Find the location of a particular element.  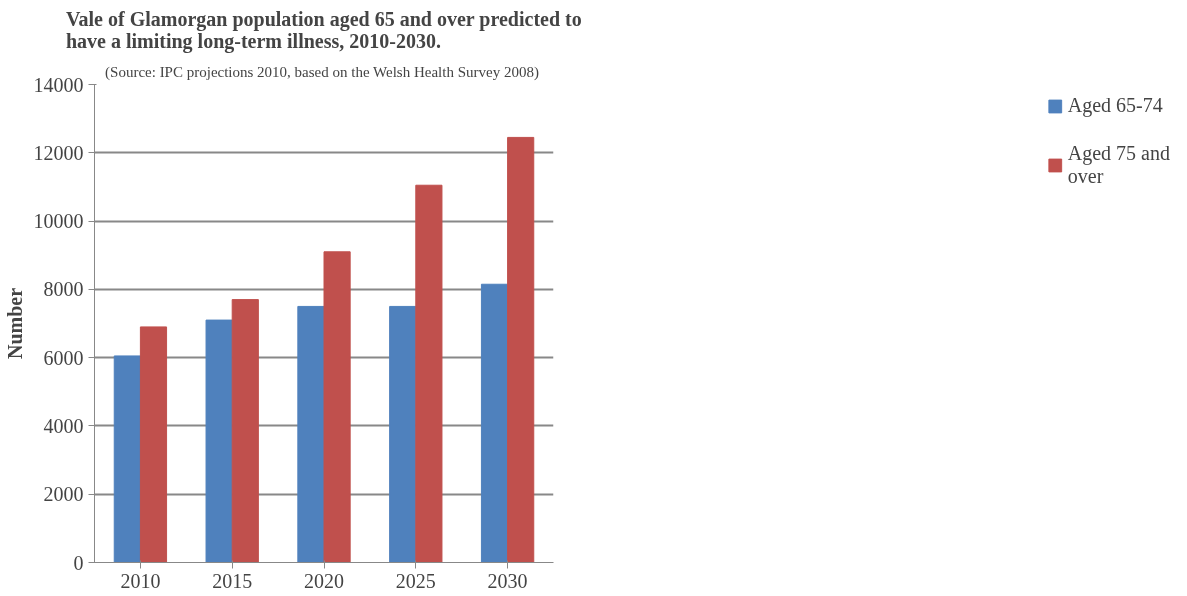

y-tick-label: 14000 is located at coordinates (58, 84).